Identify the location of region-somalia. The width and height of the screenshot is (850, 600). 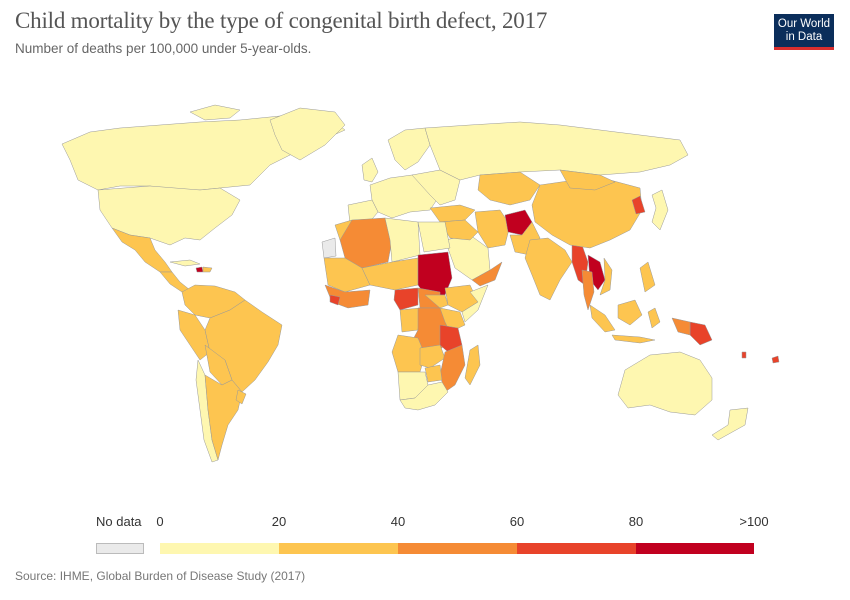
(475, 303).